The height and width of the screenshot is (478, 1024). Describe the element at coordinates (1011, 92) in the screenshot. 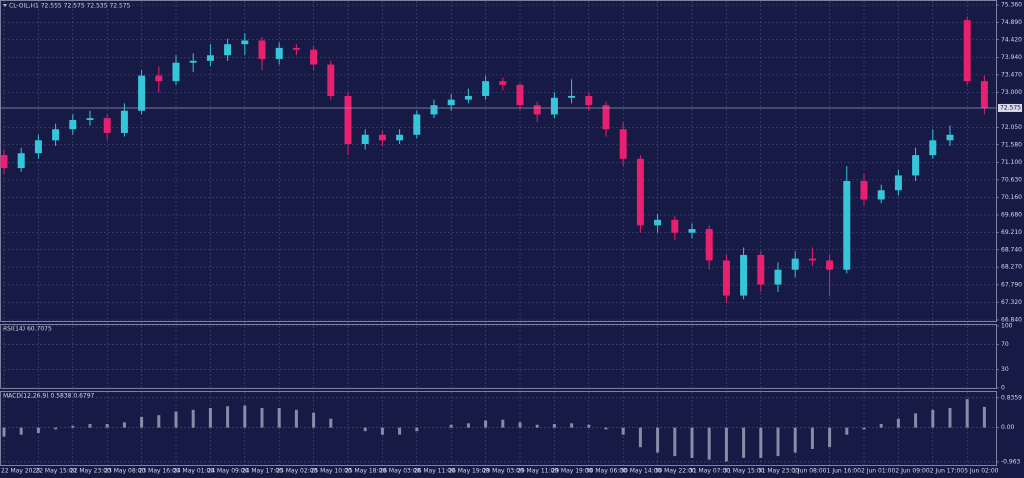

I see `y-tick-label: 73.000` at that location.